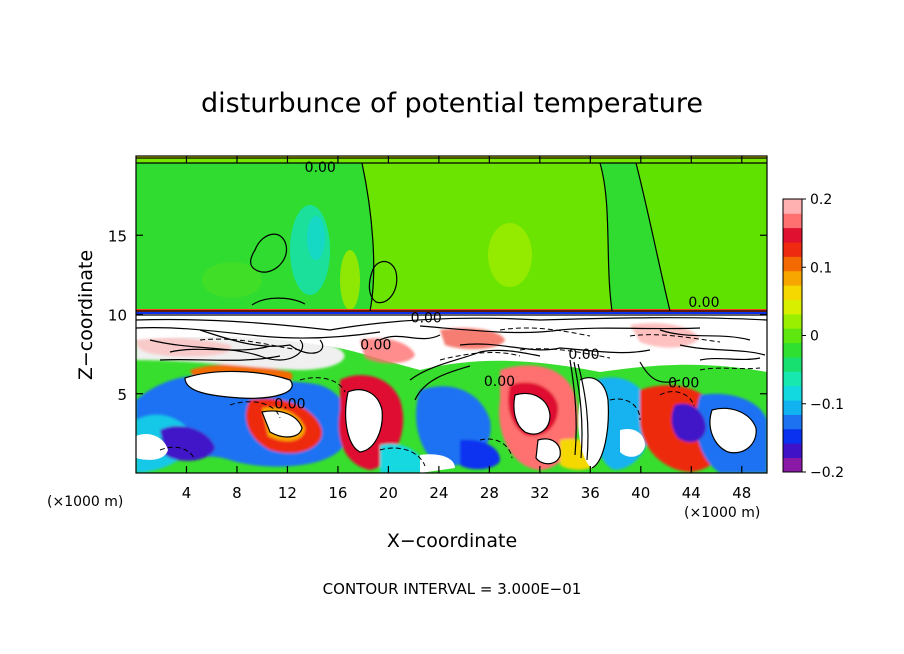 The image size is (904, 654). Describe the element at coordinates (460, 397) in the screenshot. I see `negative-contours` at that location.